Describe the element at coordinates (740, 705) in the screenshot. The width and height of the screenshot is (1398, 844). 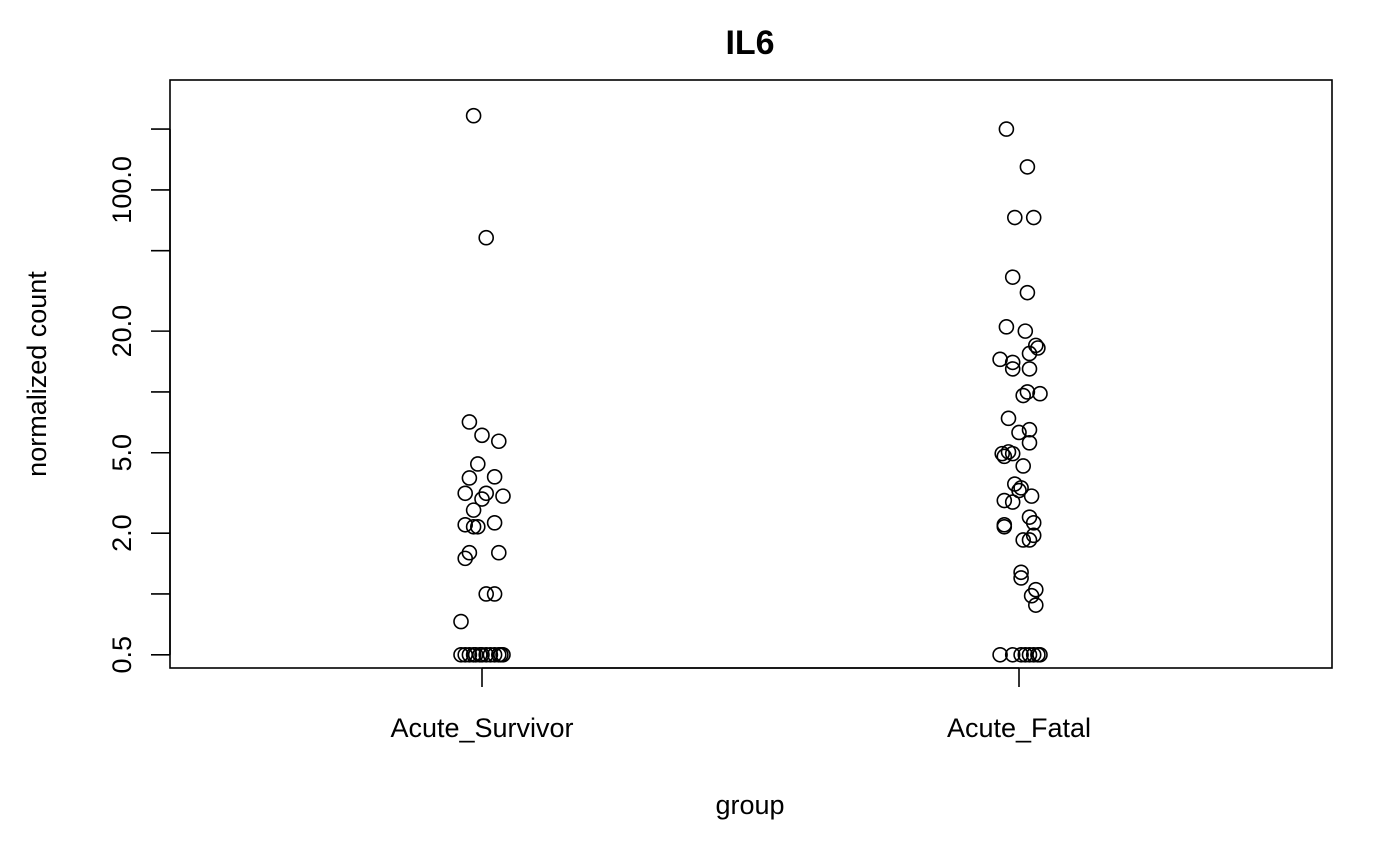
I see `x-axis: Acute_Survivor Acute_Fatal` at that location.